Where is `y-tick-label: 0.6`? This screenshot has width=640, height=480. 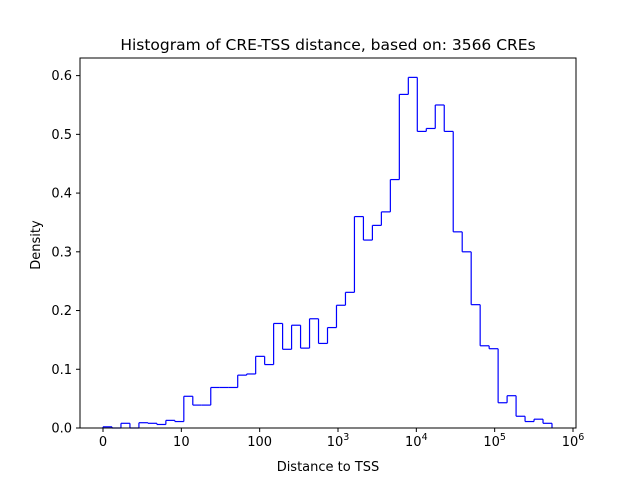
y-tick-label: 0.6 is located at coordinates (61, 76).